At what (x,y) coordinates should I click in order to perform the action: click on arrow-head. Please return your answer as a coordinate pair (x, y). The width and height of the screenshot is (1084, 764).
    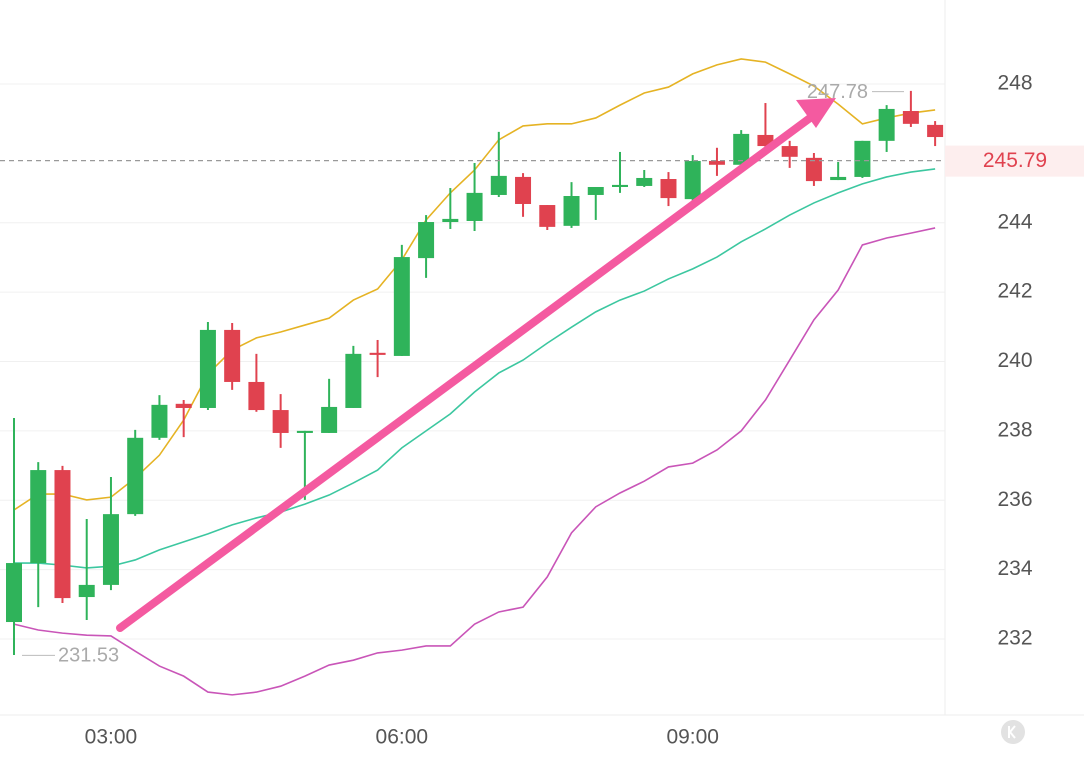
    Looking at the image, I should click on (816, 113).